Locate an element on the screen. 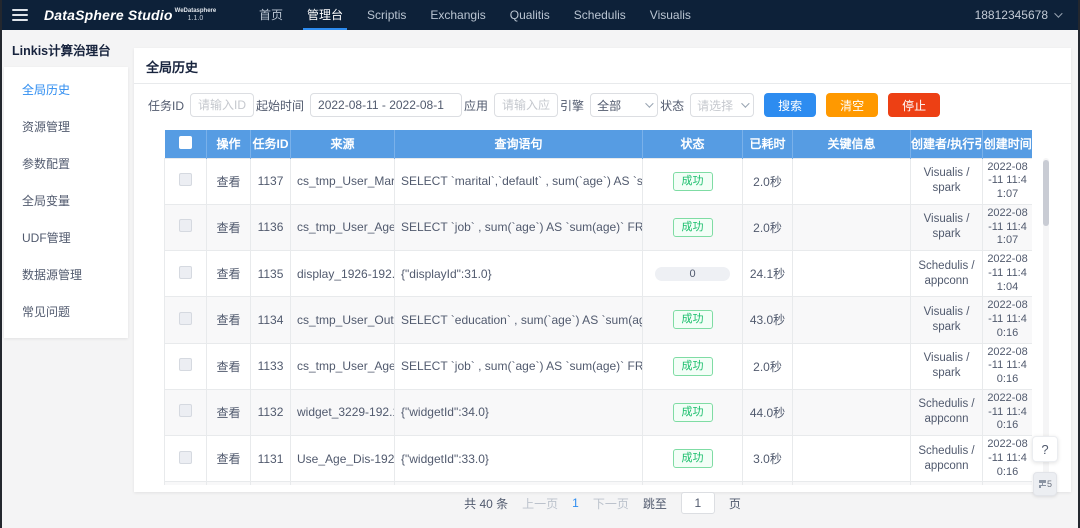 The width and height of the screenshot is (1080, 528). select-all-checkbox is located at coordinates (185, 142).